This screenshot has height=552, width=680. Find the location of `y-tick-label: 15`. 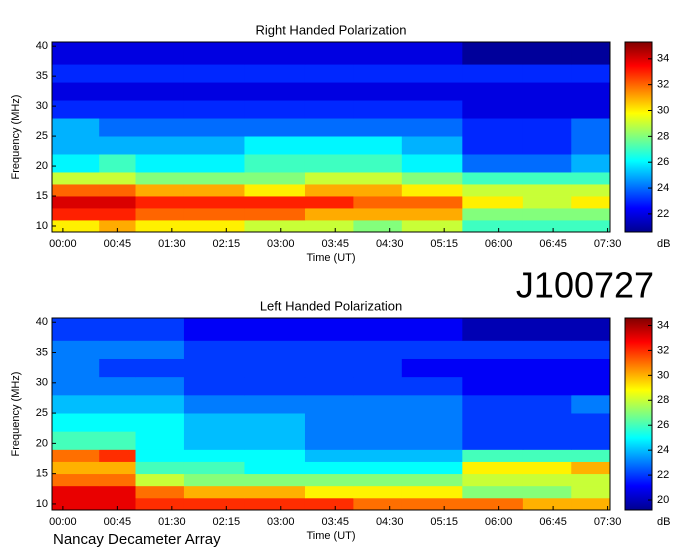

y-tick-label: 15 is located at coordinates (42, 196).